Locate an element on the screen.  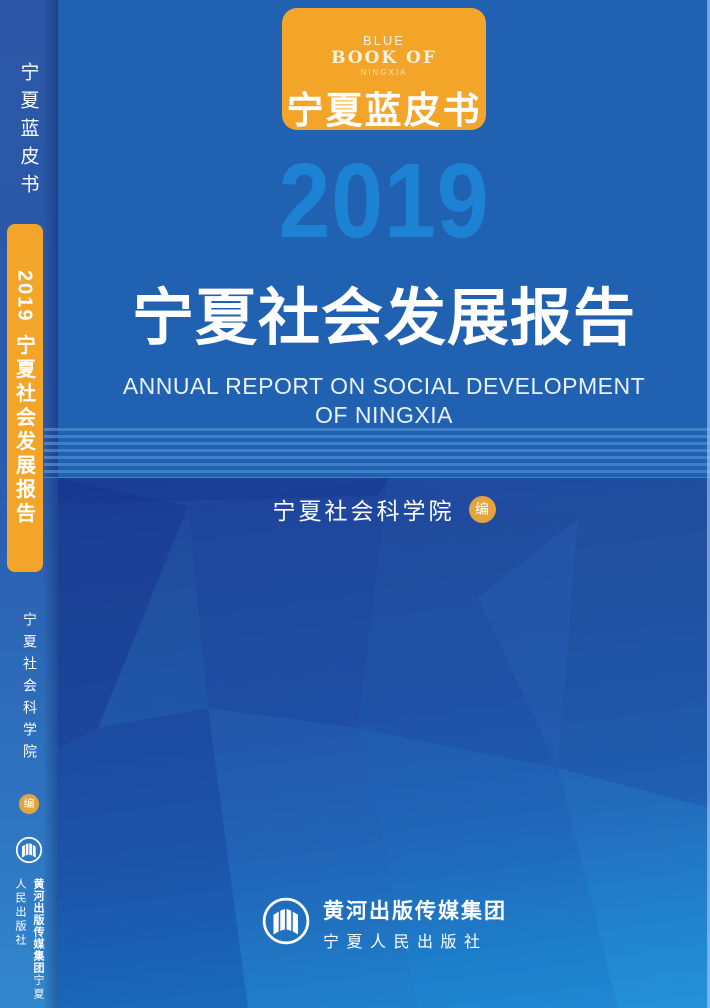
editor-row: 宁夏社会科学院 编 is located at coordinates (384, 509).